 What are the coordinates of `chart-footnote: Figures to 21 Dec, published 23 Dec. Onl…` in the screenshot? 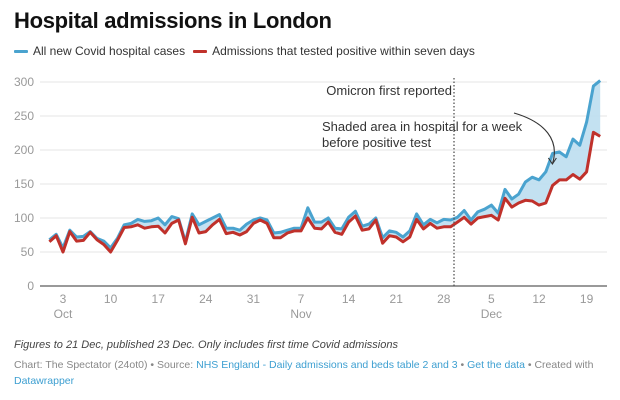 It's located at (206, 345).